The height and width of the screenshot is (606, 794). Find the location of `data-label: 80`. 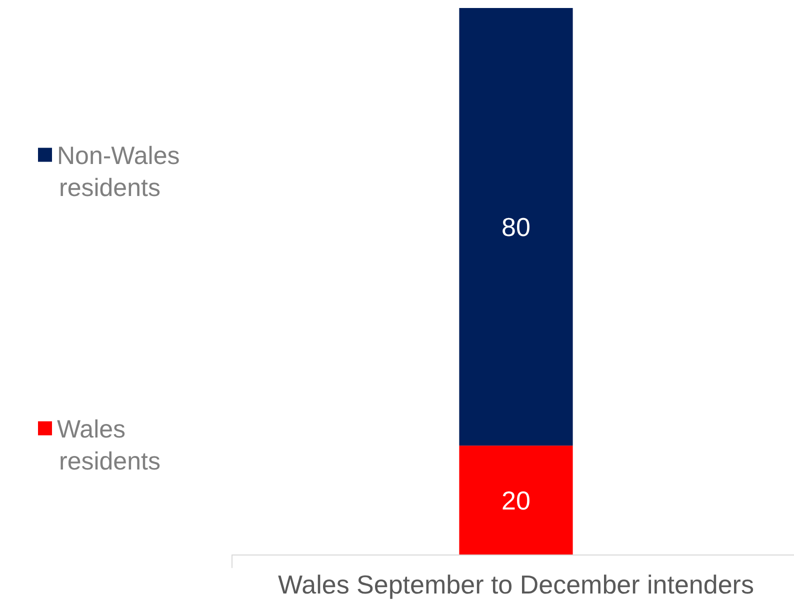

data-label: 80 is located at coordinates (516, 227).